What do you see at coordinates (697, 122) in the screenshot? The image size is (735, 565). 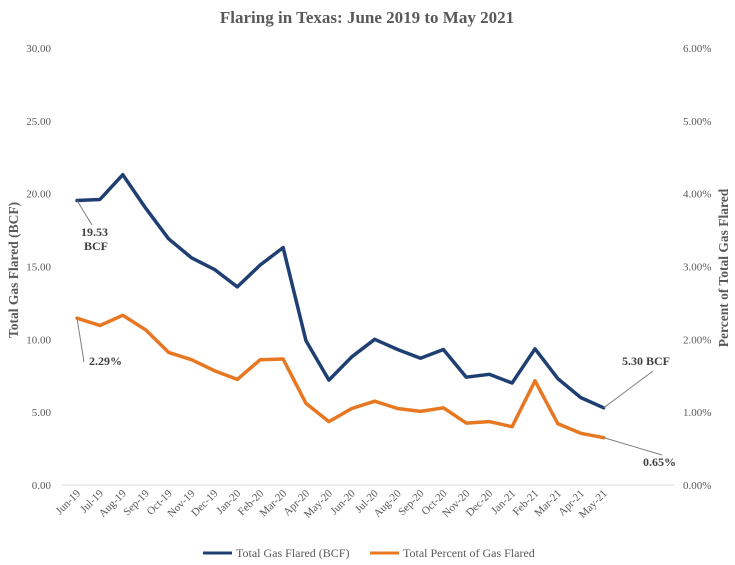 I see `right-tick-label: 5.00%` at bounding box center [697, 122].